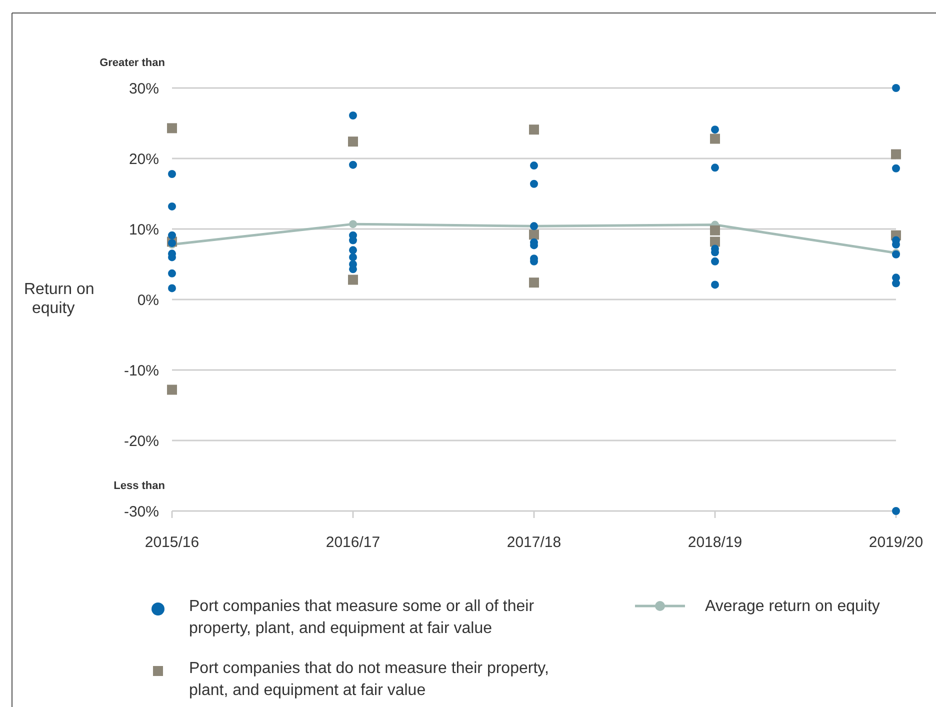  What do you see at coordinates (133, 63) in the screenshot?
I see `text: Greater than` at bounding box center [133, 63].